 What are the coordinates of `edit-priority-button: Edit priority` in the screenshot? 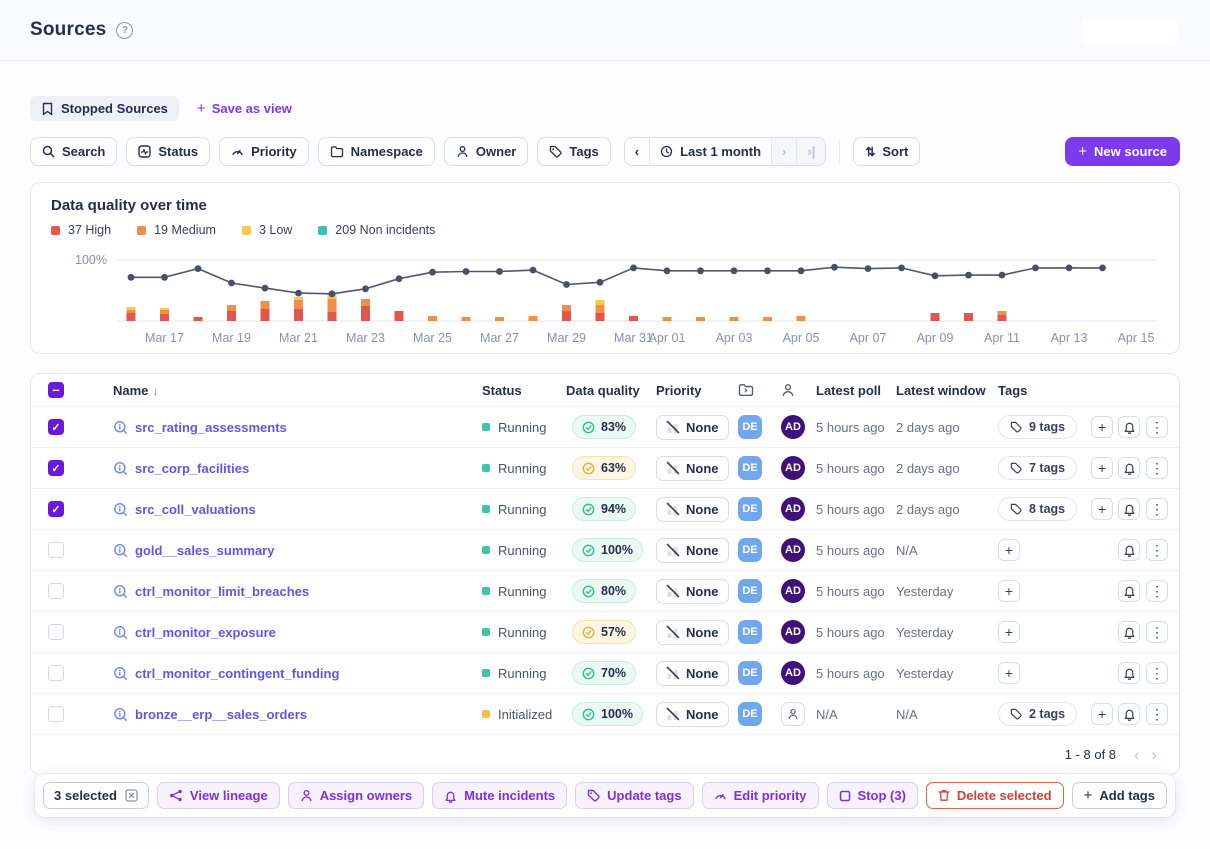 It's located at (760, 795).